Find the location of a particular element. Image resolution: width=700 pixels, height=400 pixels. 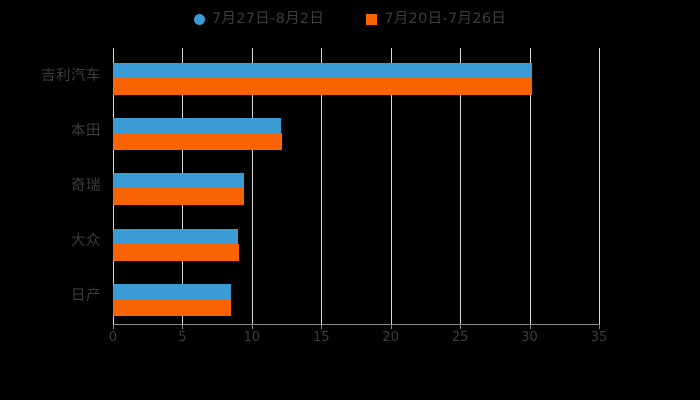

legend-label-series-b: 7月20日-7月26日 is located at coordinates (445, 18).